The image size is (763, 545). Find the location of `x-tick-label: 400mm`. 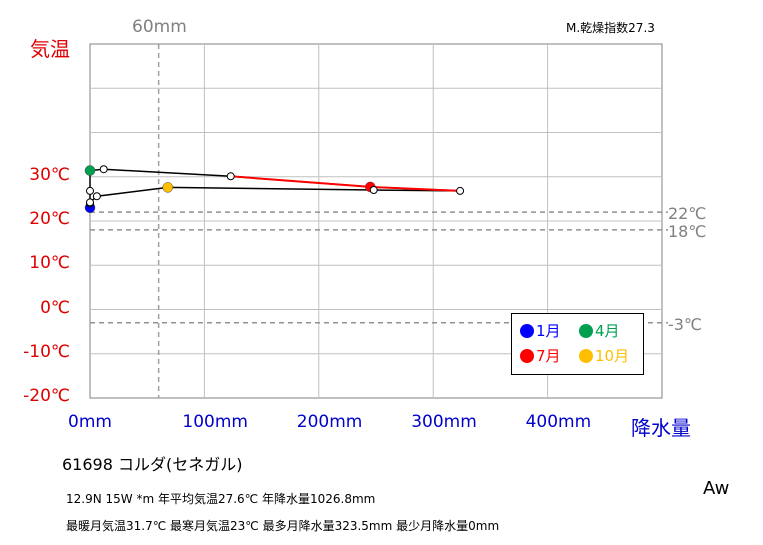

x-tick-label: 400mm is located at coordinates (558, 422).